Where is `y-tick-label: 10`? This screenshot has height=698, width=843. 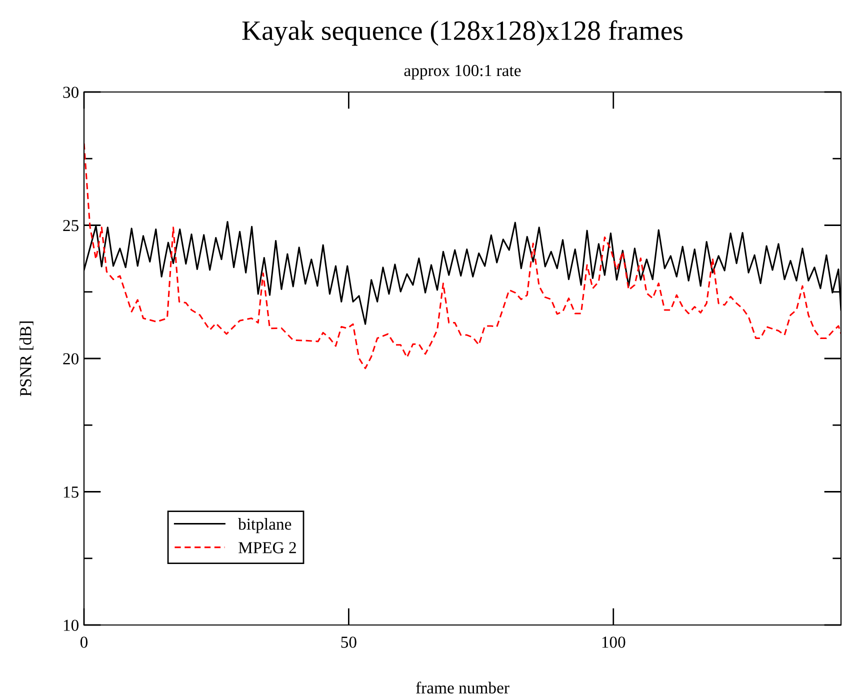
y-tick-label: 10 is located at coordinates (71, 625).